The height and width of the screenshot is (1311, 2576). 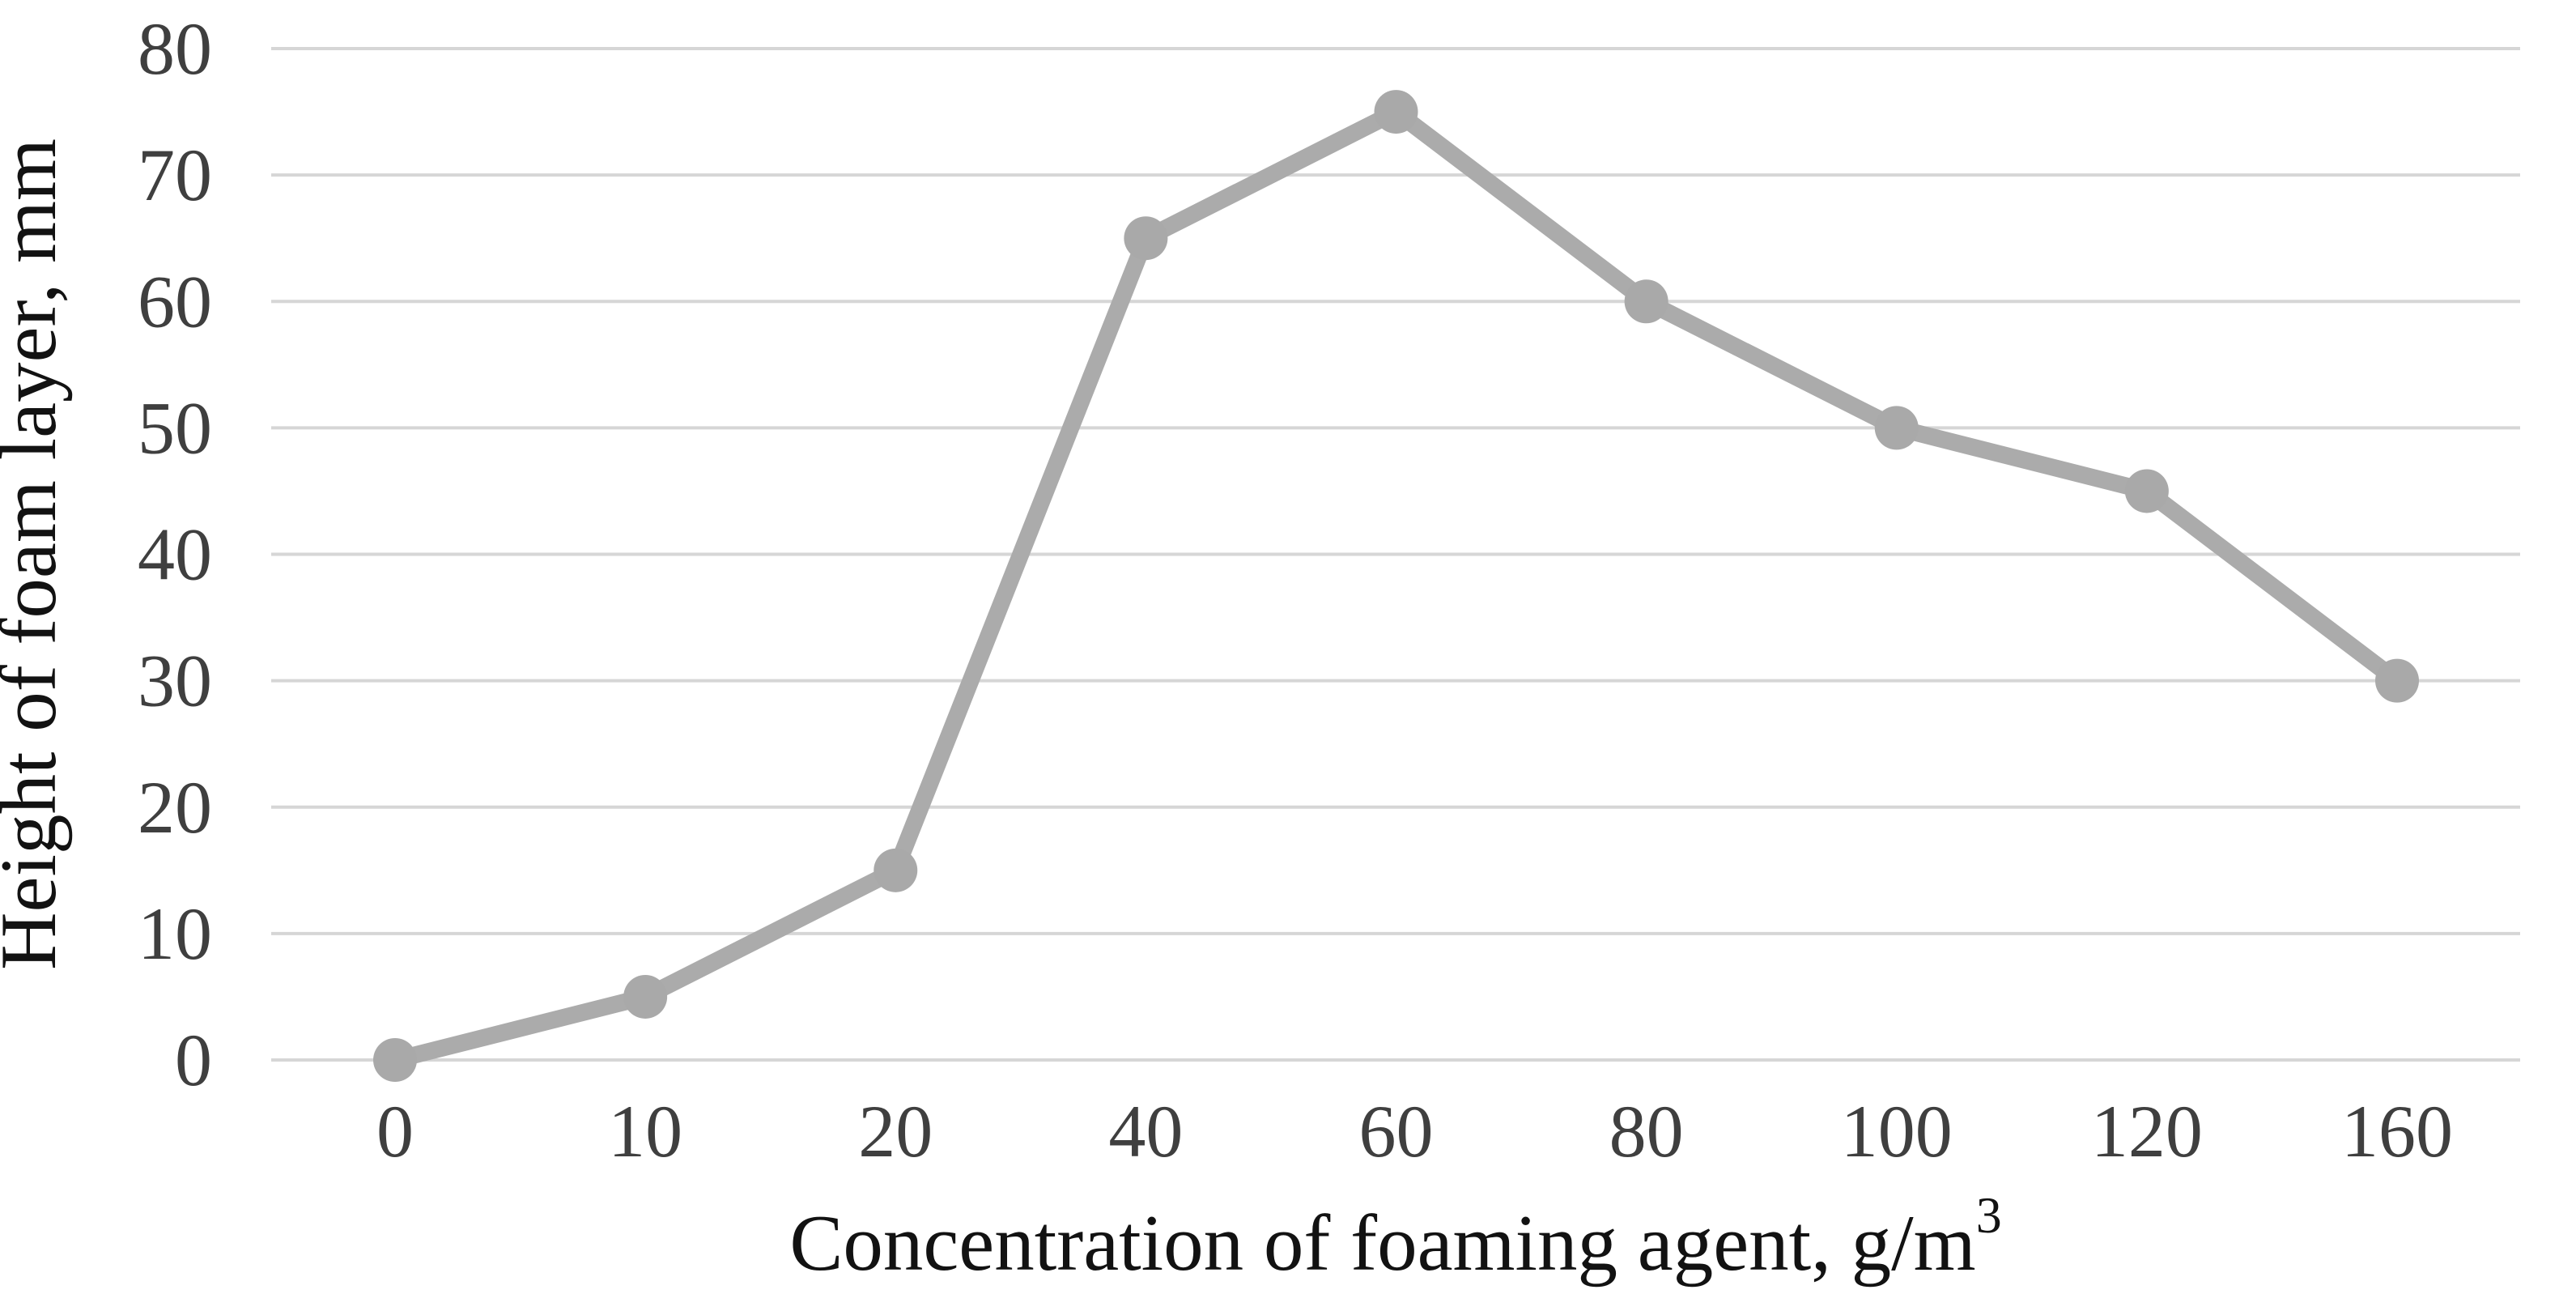 What do you see at coordinates (175, 301) in the screenshot?
I see `y-axis-tick-label: 60` at bounding box center [175, 301].